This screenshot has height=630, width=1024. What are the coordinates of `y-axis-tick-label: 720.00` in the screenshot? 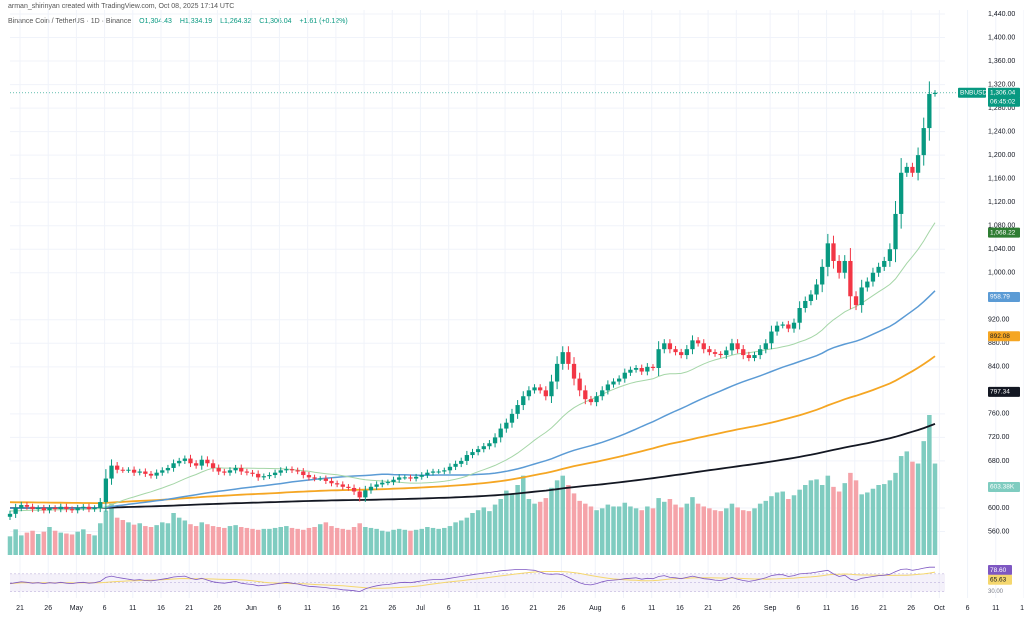 It's located at (999, 437).